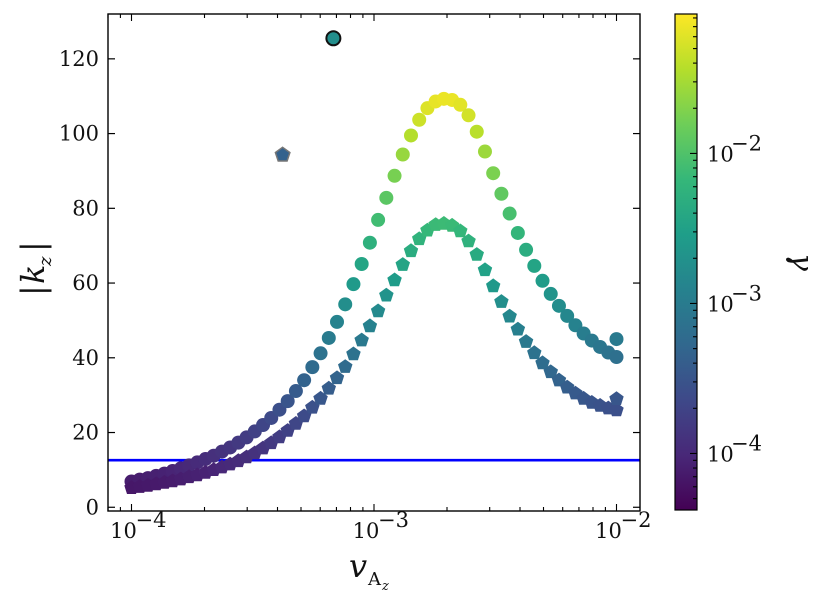 Image resolution: width=814 pixels, height=596 pixels. I want to click on y-tick-label: 0, so click(92, 507).